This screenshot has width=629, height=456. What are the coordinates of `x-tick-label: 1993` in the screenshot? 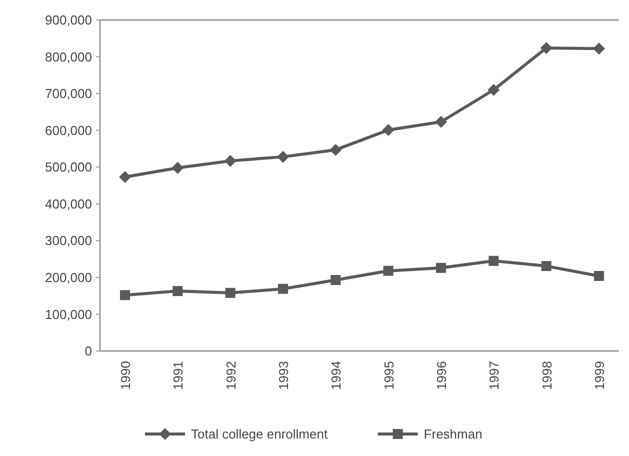 It's located at (283, 375).